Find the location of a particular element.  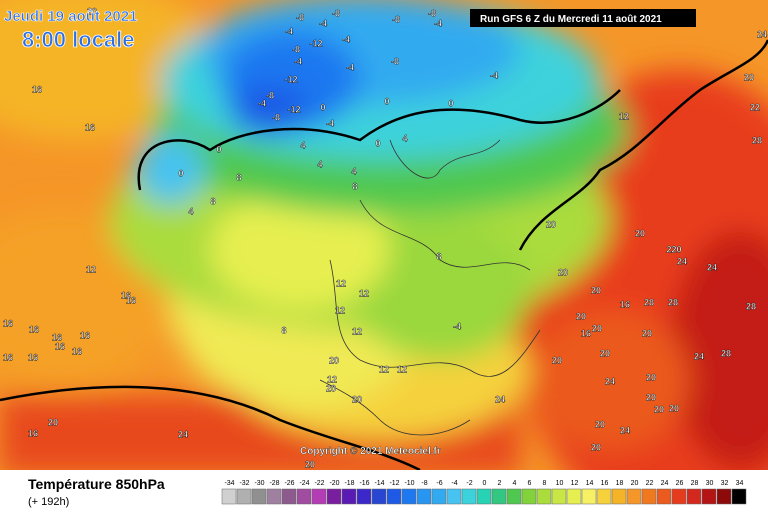

lead-time: (+ 192h) is located at coordinates (48, 502).